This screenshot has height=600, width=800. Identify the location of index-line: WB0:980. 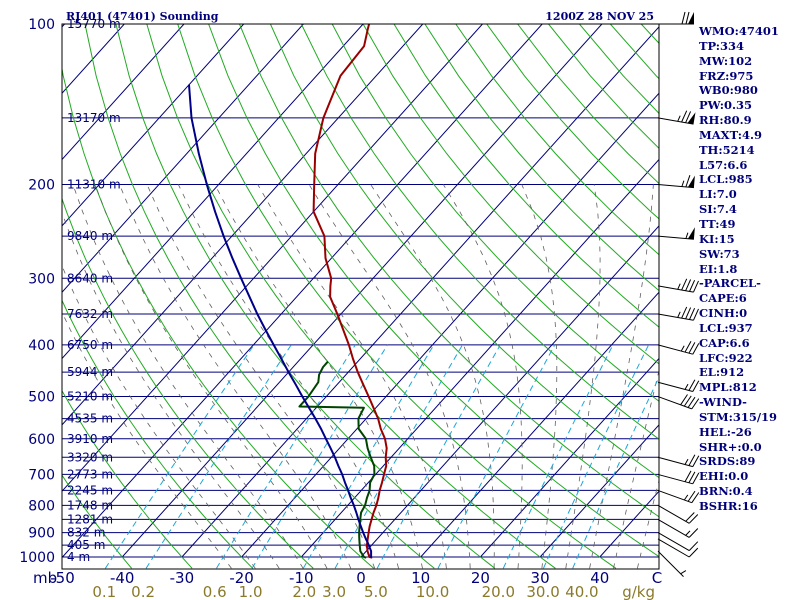
(728, 90).